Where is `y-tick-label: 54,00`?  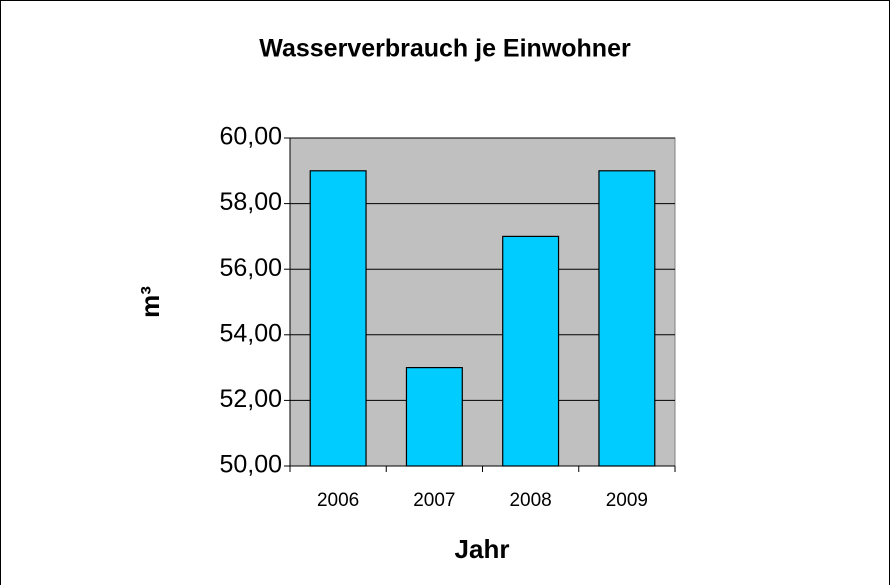
y-tick-label: 54,00 is located at coordinates (250, 333).